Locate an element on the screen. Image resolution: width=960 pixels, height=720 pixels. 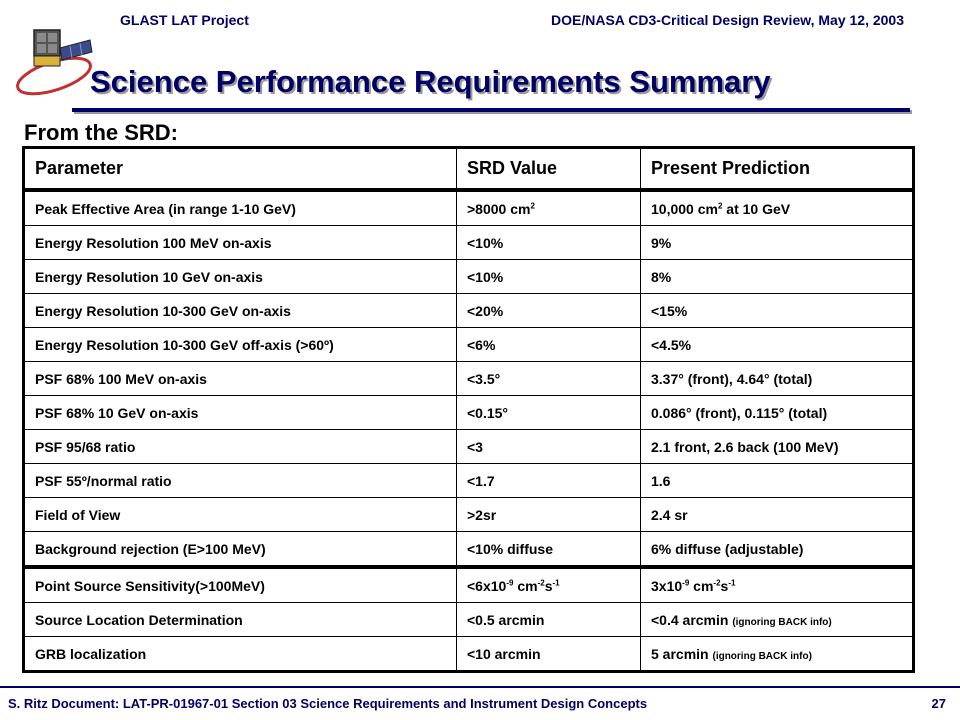
param-cell: Peak Effective Area (in range 1-10 GeV) is located at coordinates (239, 207).